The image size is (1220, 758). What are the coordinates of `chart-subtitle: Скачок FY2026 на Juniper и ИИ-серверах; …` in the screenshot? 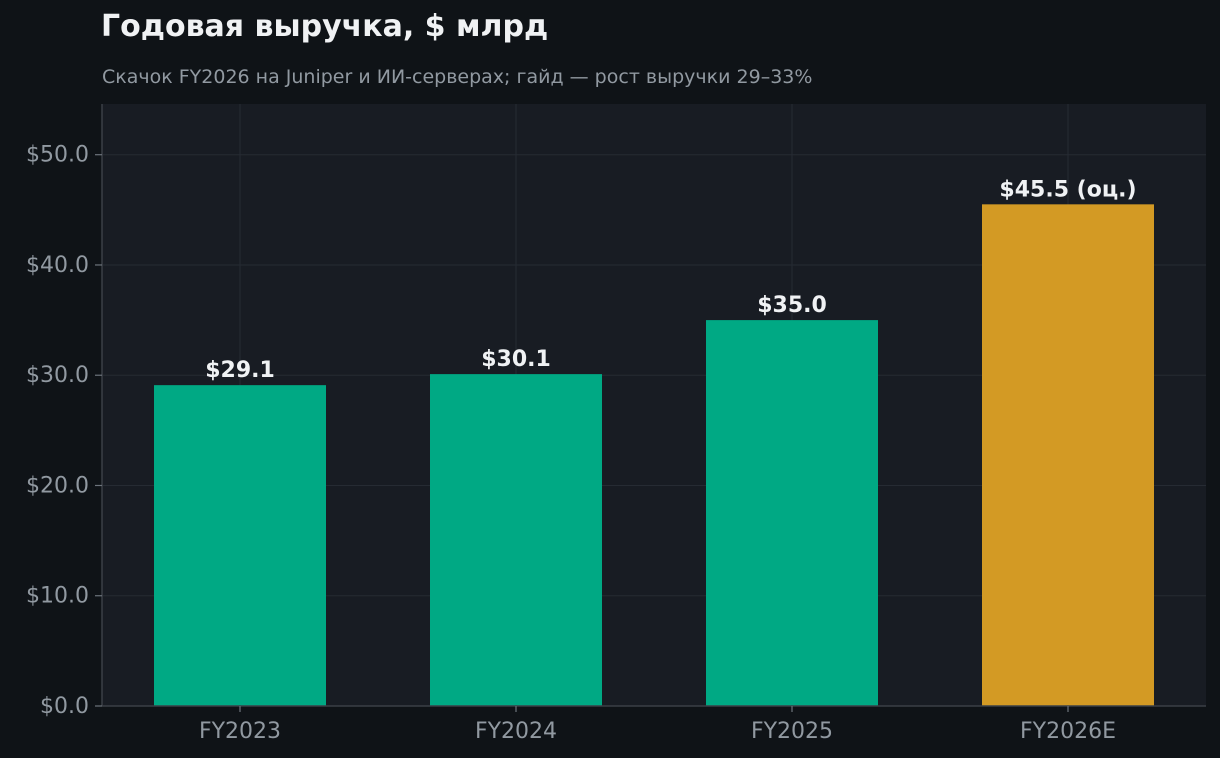 It's located at (457, 77).